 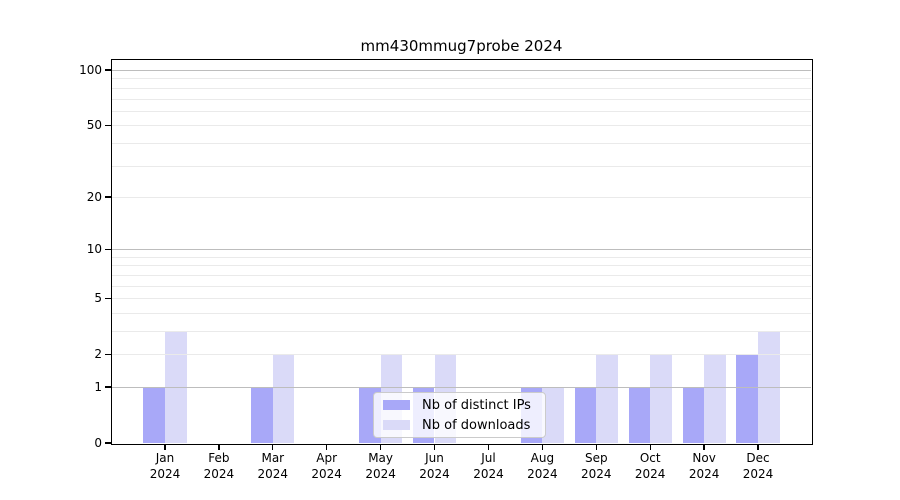 What do you see at coordinates (94, 196) in the screenshot?
I see `y-axis-tick-label: 20` at bounding box center [94, 196].